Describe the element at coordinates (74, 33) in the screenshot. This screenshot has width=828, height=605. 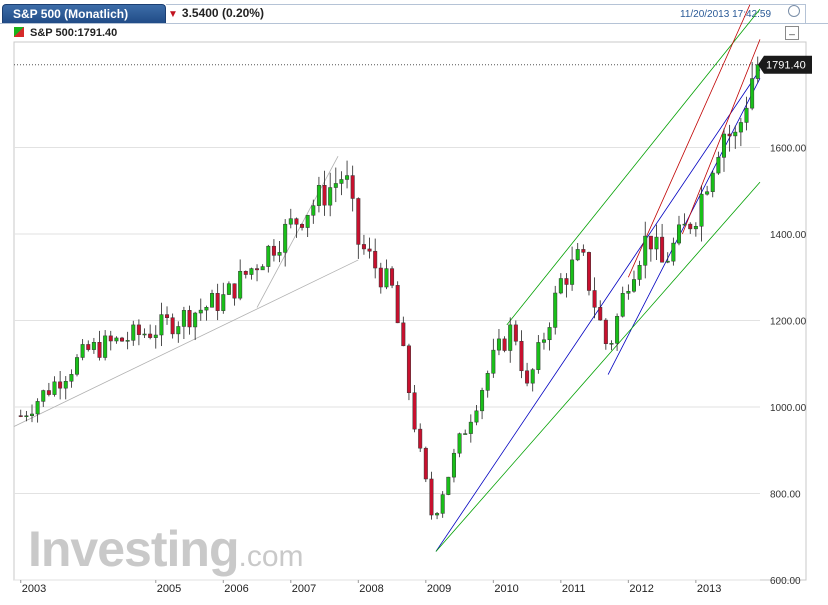
I see `legend-label: S&P 500:1791.40` at that location.